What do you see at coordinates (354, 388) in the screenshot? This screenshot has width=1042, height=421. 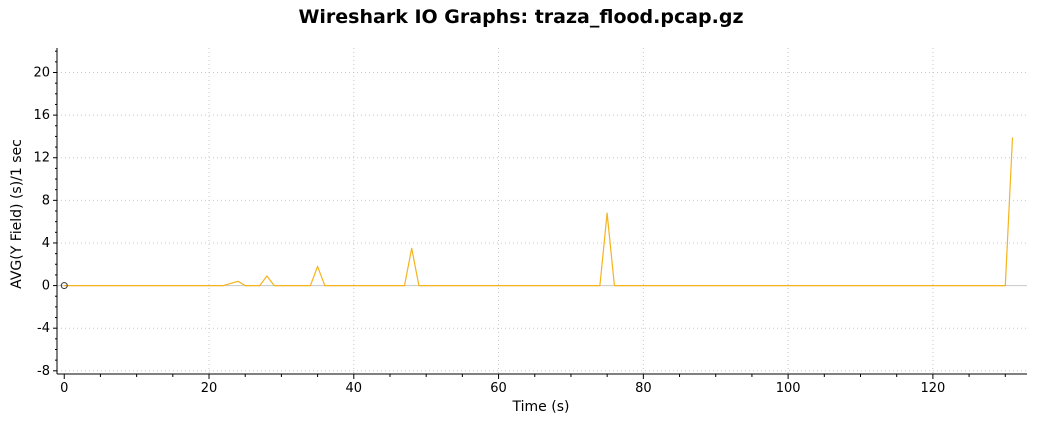 I see `x-tick-label: 40` at bounding box center [354, 388].